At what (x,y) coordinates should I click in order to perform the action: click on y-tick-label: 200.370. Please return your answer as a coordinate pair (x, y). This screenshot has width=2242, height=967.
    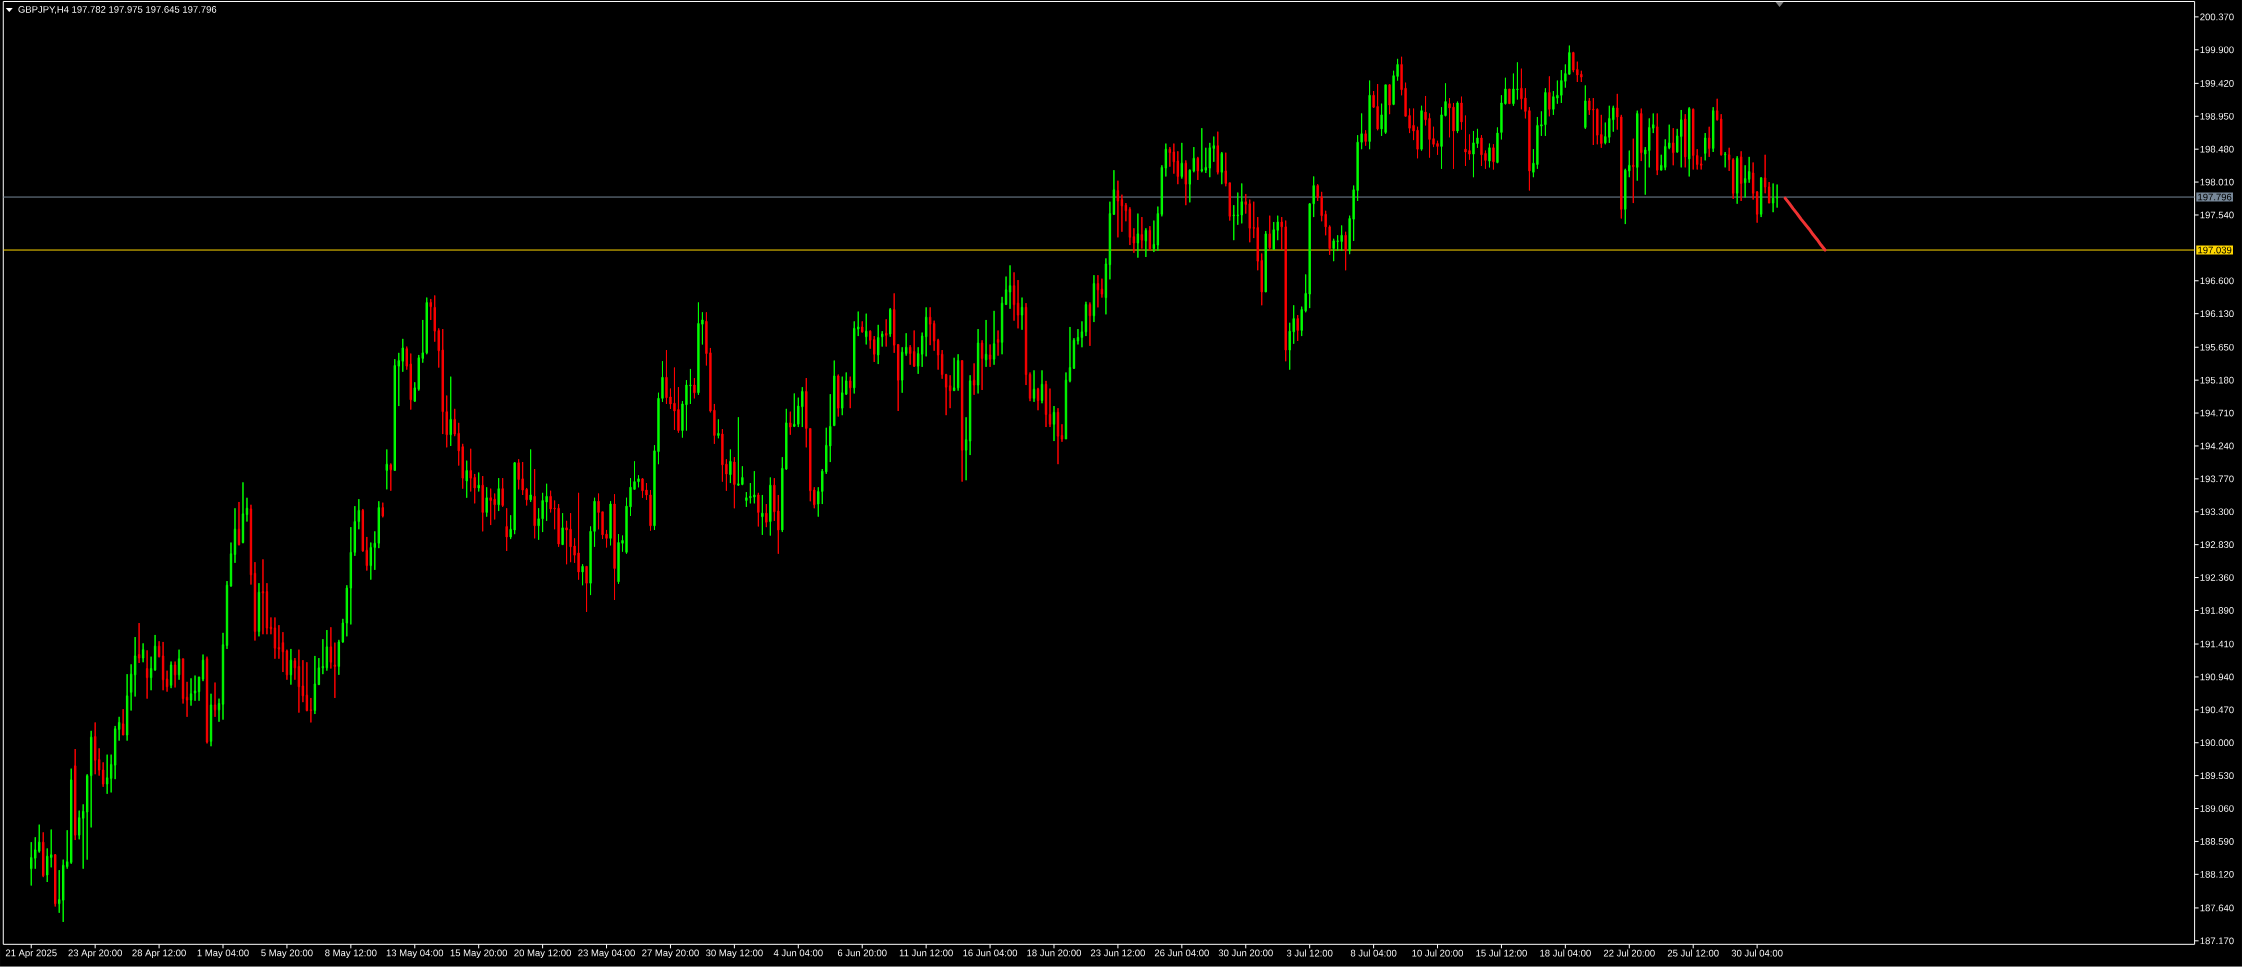
    Looking at the image, I should click on (2217, 17).